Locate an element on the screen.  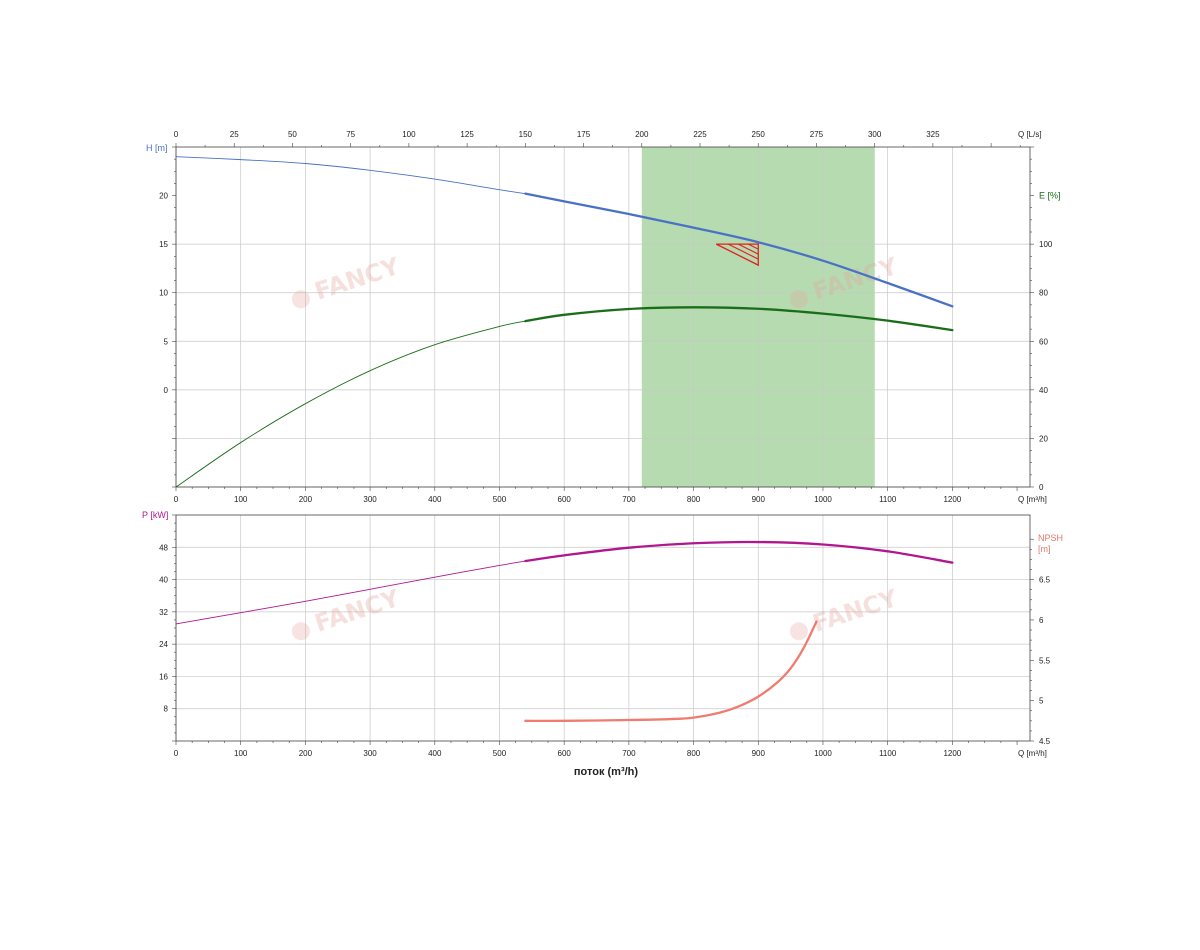
top-x2-tick-label: 100 is located at coordinates (409, 134).